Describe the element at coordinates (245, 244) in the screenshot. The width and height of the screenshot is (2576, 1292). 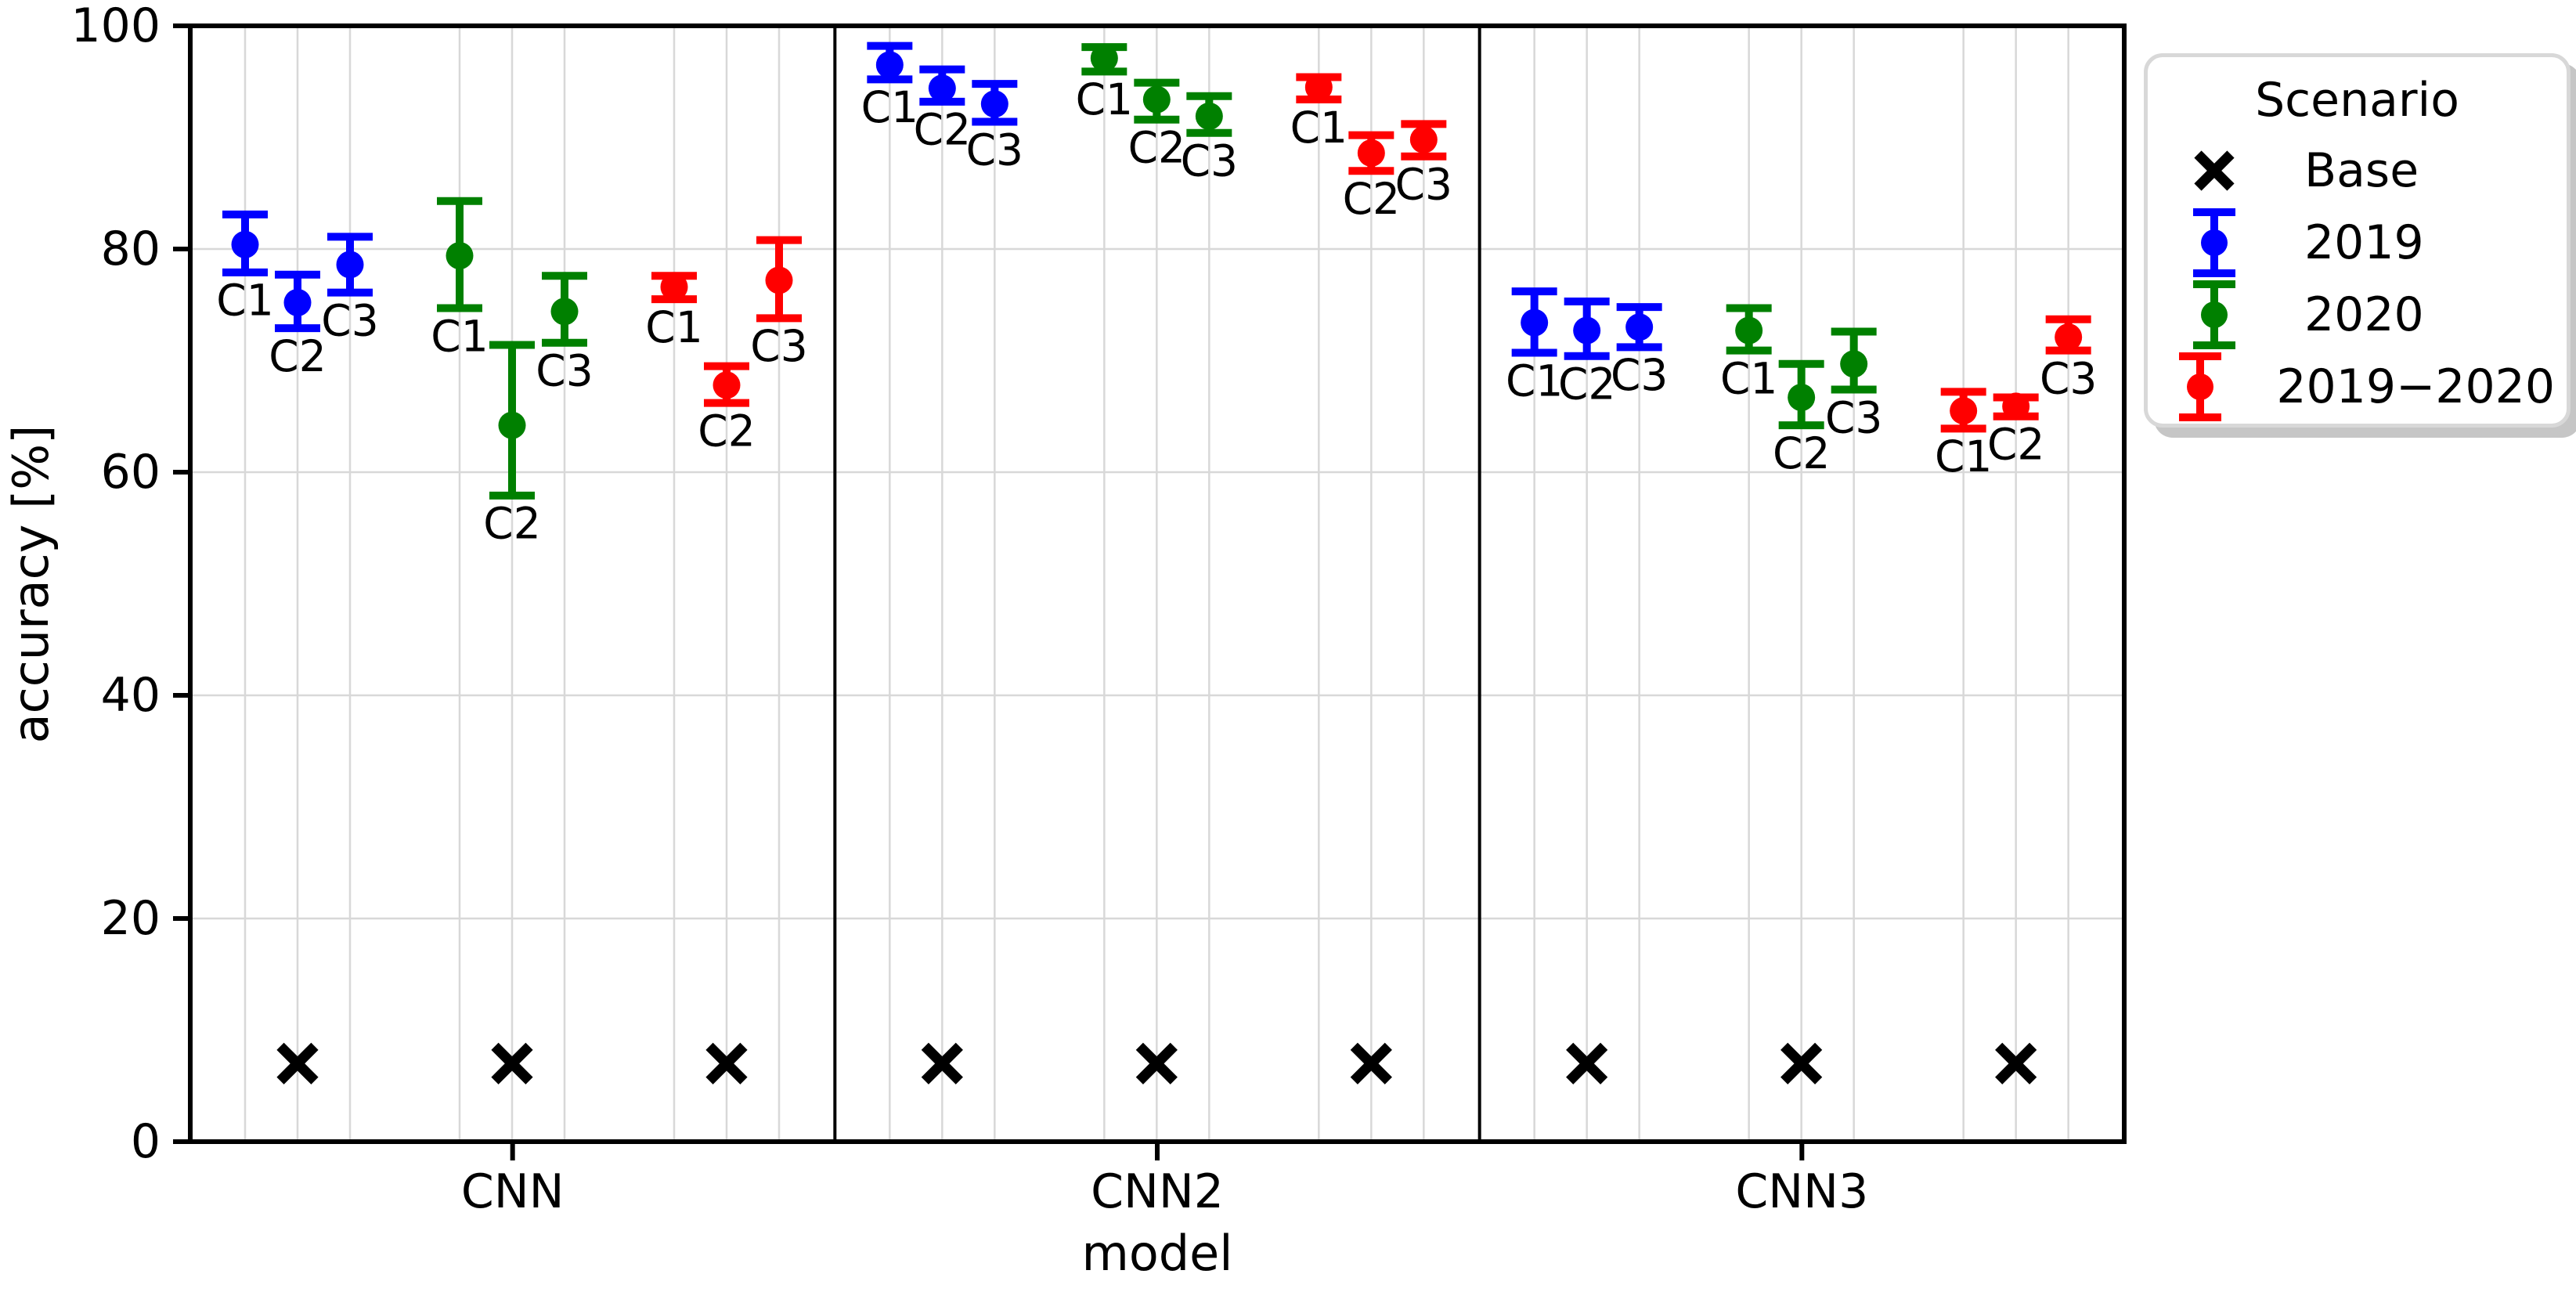
I see `errorbar-CNN-2019-C1-marker` at that location.